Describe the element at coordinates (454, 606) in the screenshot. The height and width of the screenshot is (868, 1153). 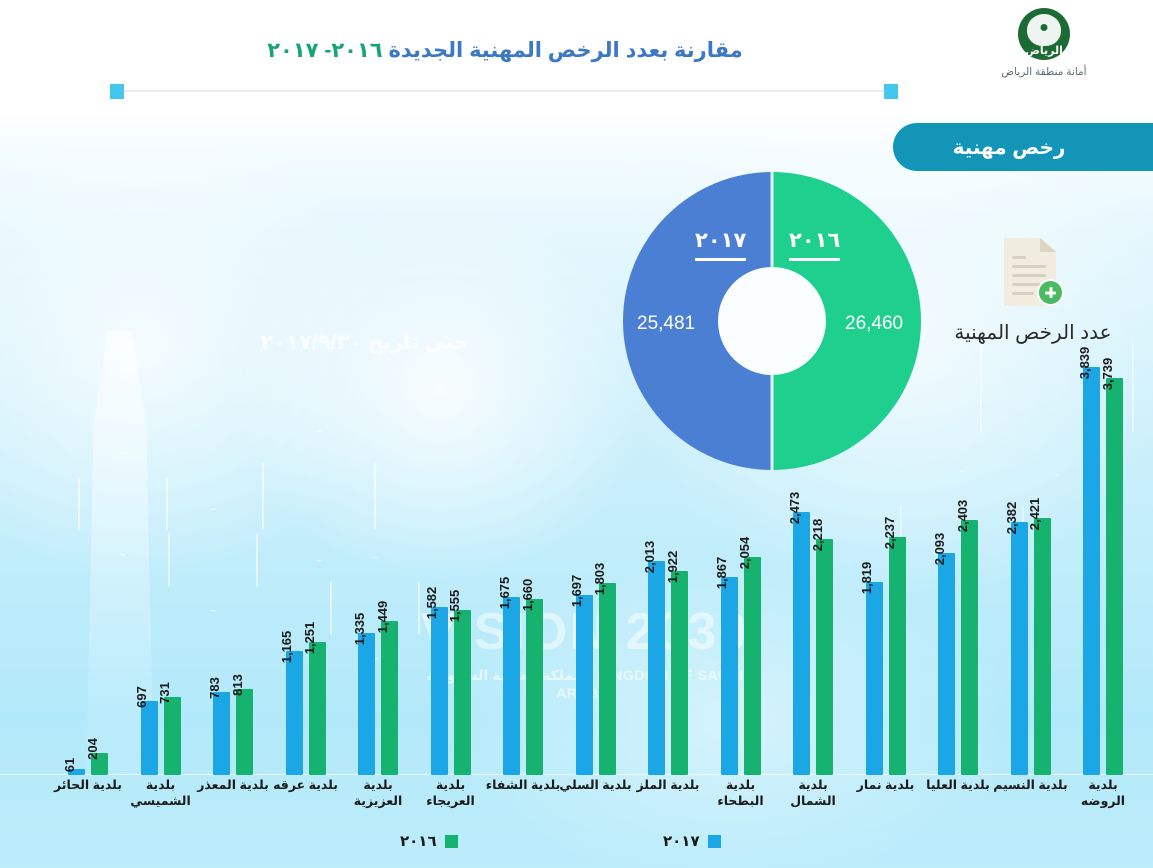
I see `bar-value-label: 1,555` at that location.